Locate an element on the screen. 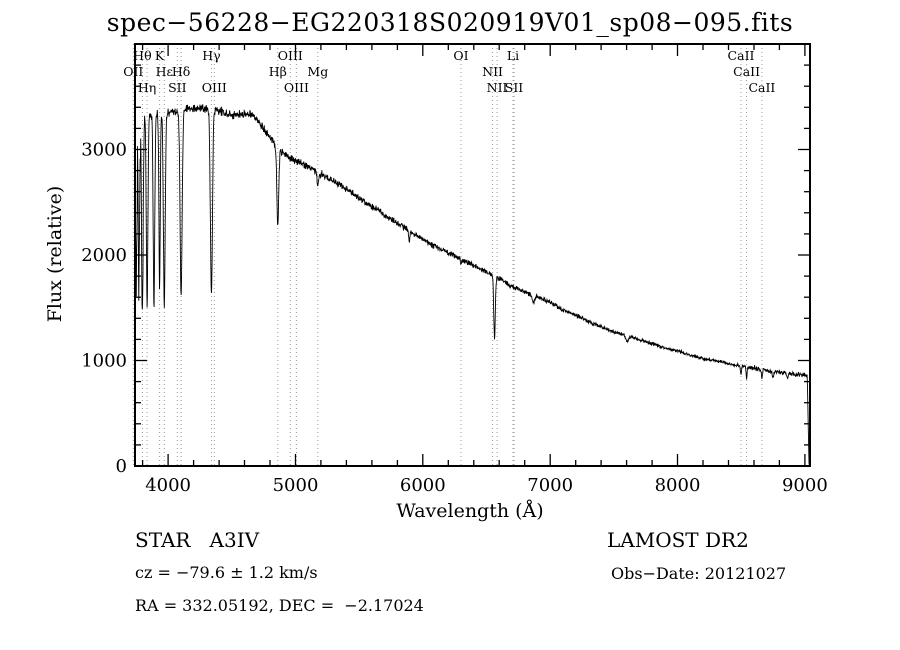  spectral-line-label: Hε is located at coordinates (164, 71).